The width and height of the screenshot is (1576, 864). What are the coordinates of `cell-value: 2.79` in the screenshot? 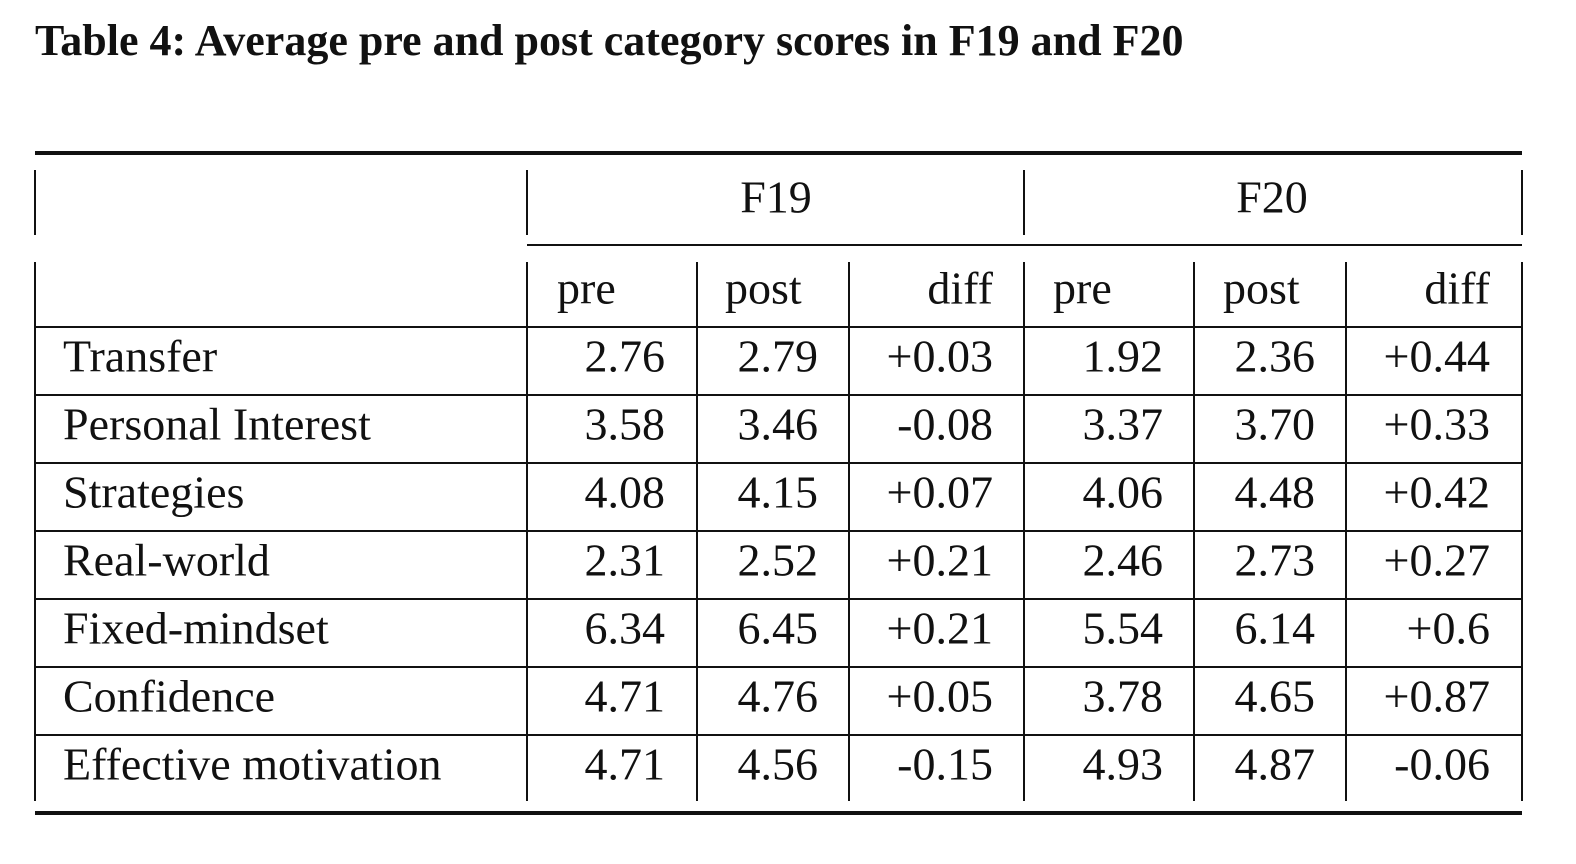 It's located at (778, 356).